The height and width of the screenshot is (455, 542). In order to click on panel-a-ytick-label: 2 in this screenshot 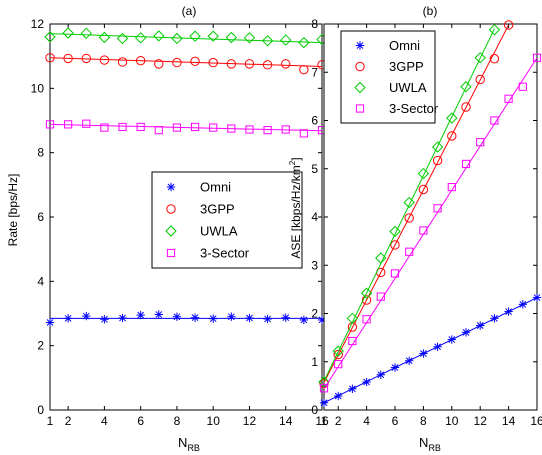, I will do `click(40, 346)`.